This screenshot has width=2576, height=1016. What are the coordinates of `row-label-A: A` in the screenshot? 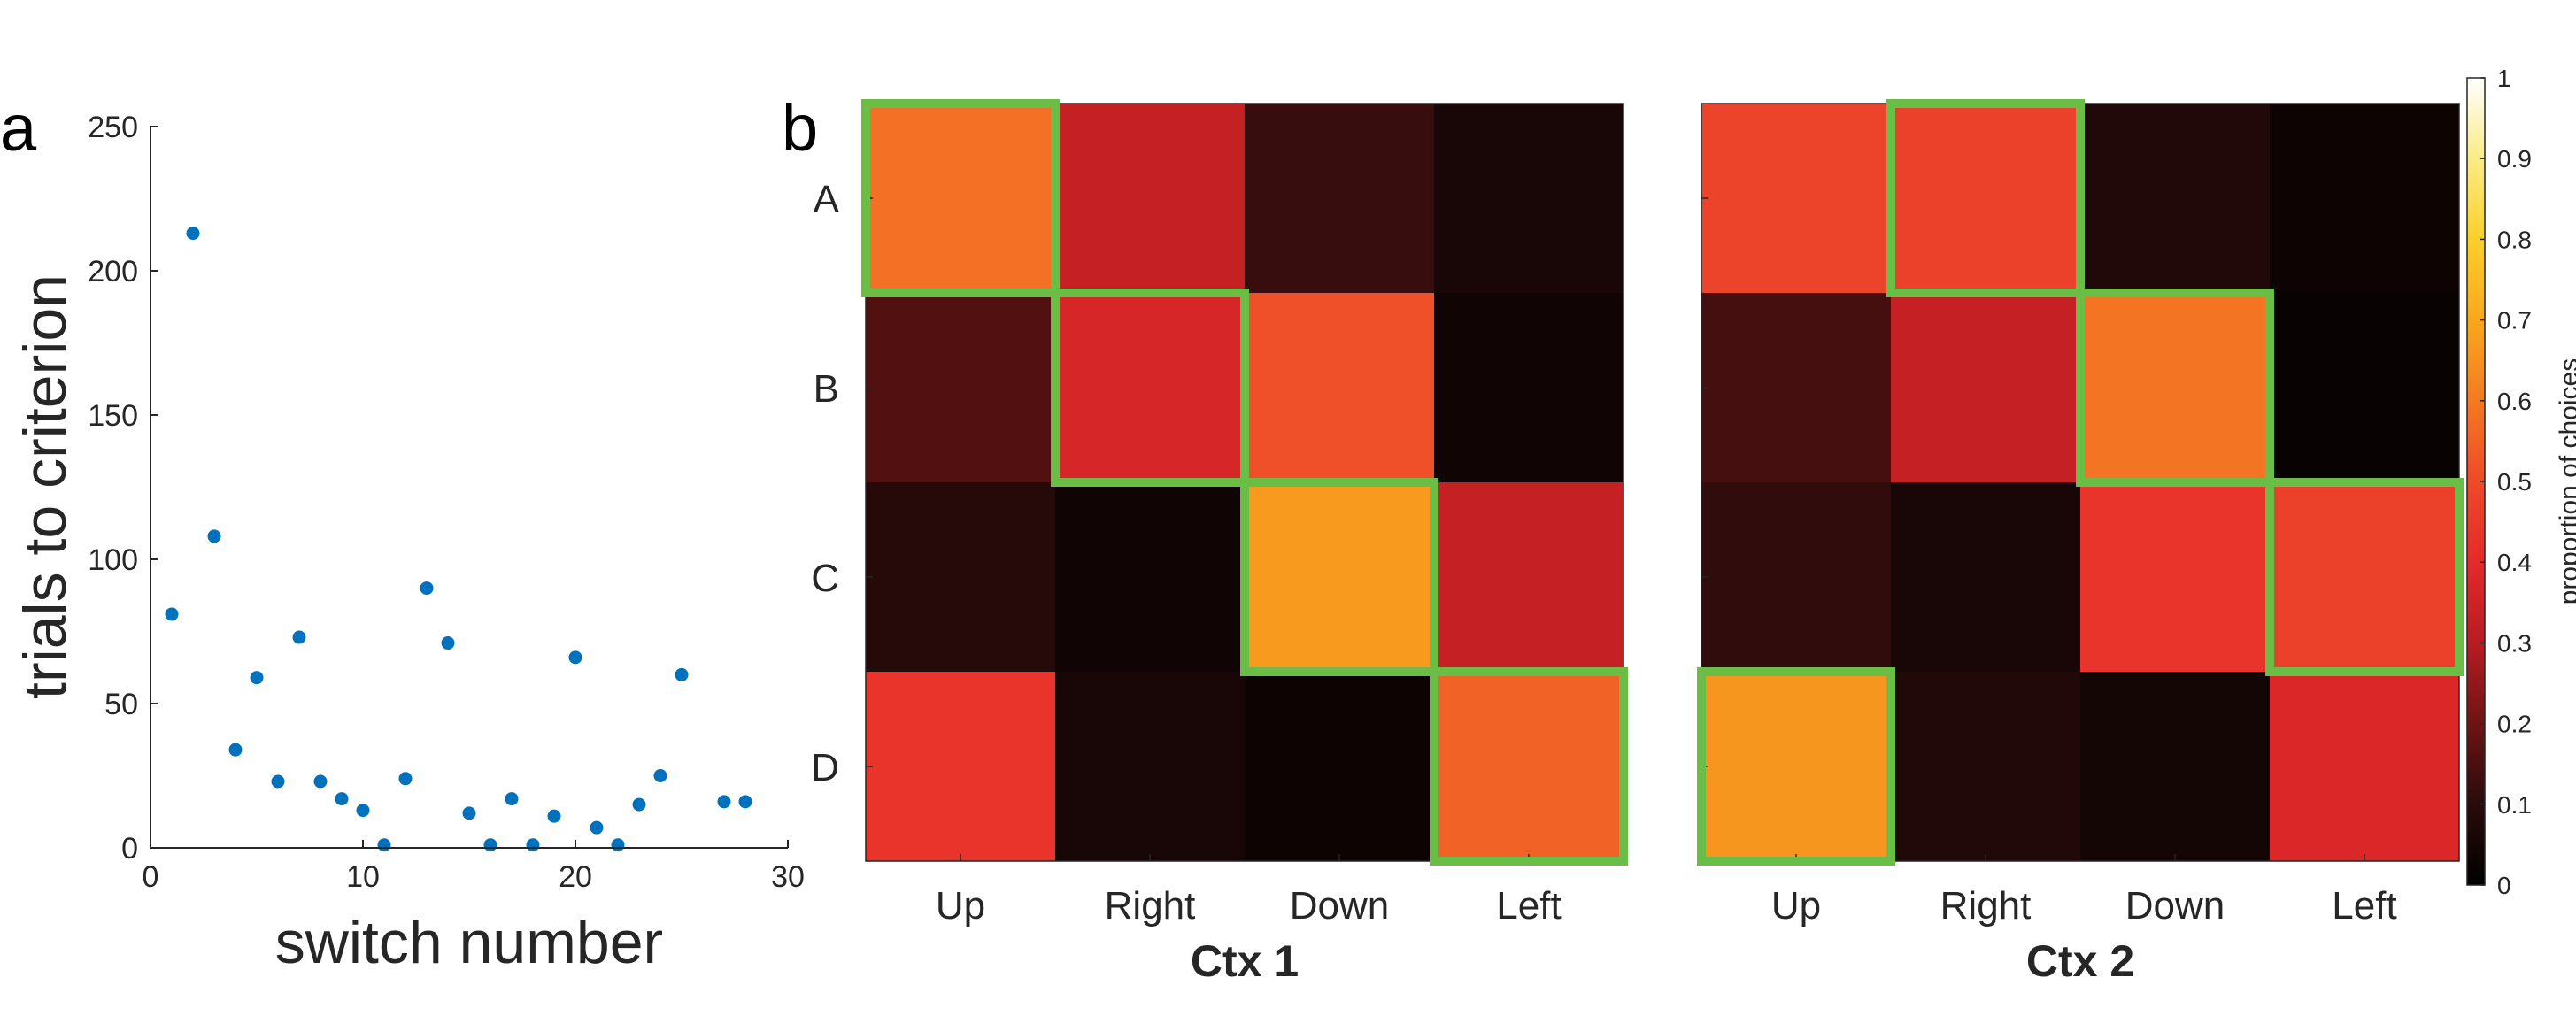 It's located at (827, 199).